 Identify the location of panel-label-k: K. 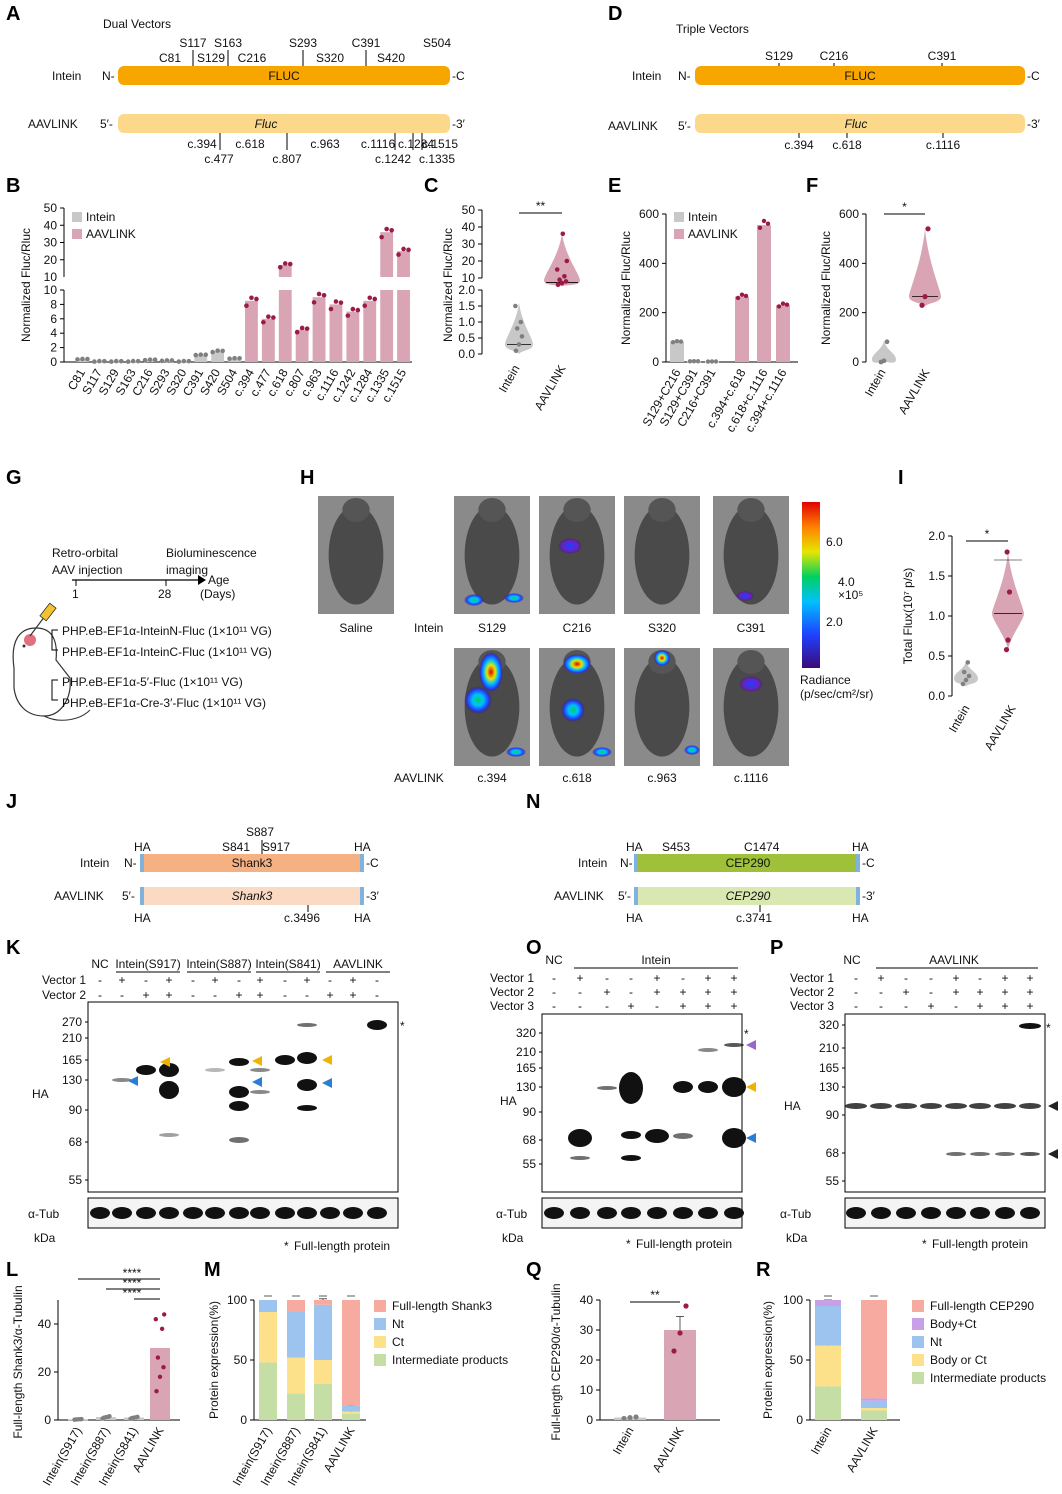
(13, 948).